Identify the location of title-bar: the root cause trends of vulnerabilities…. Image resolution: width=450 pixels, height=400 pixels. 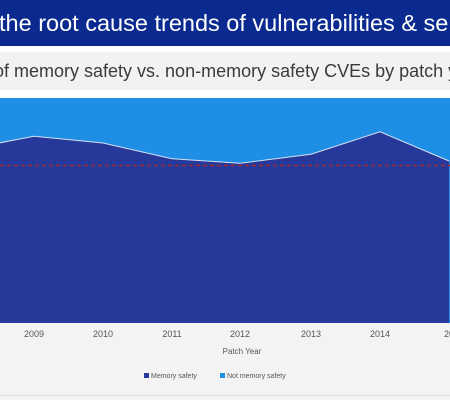
(225, 23).